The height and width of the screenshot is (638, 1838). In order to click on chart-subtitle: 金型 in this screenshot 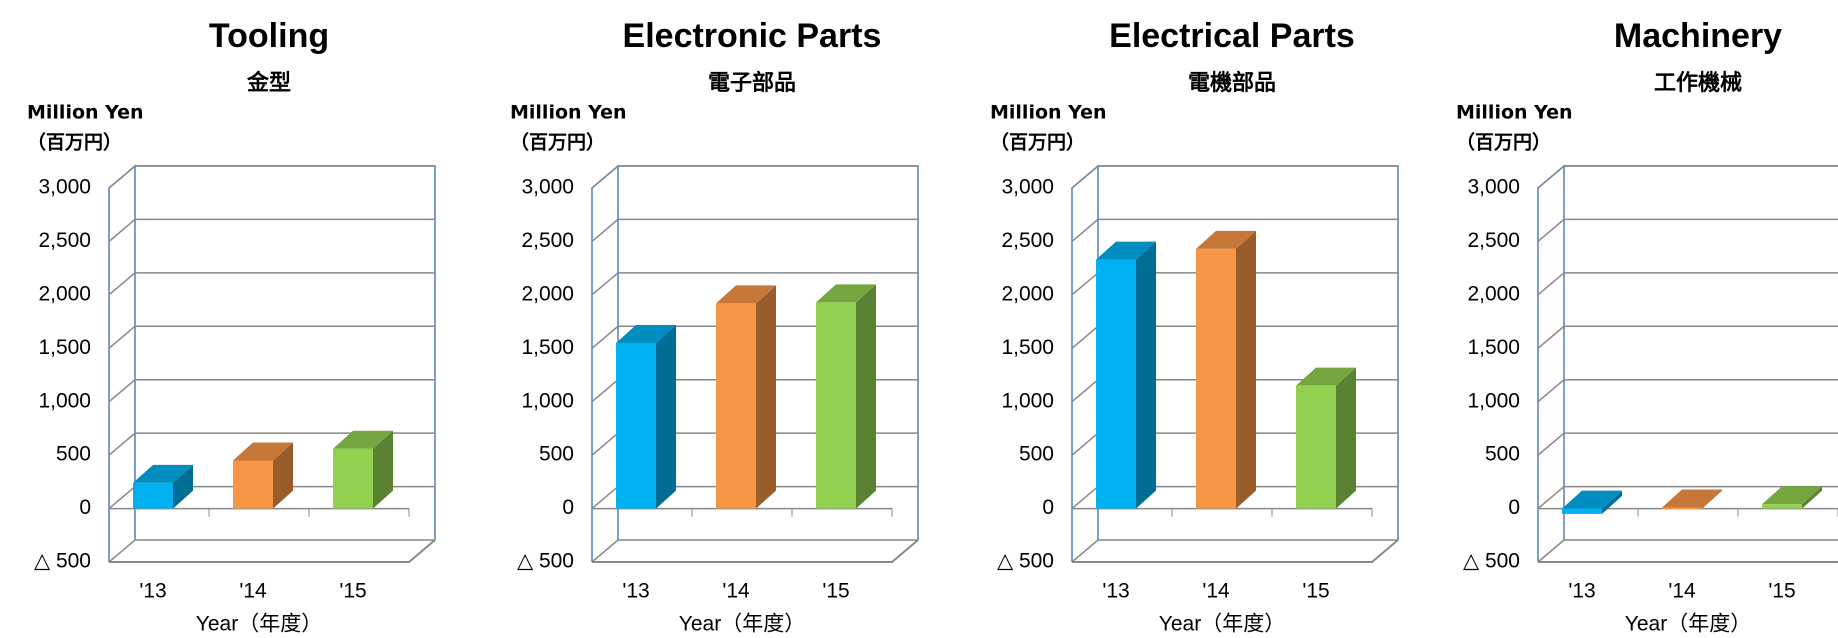, I will do `click(268, 83)`.